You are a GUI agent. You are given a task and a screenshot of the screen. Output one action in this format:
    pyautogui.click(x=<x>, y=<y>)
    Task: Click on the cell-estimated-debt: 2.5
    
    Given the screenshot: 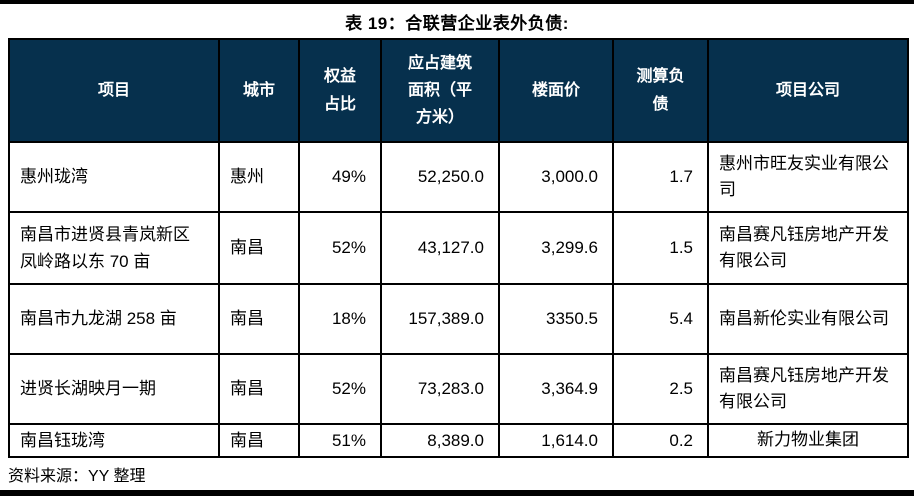 What is the action you would take?
    pyautogui.click(x=660, y=389)
    